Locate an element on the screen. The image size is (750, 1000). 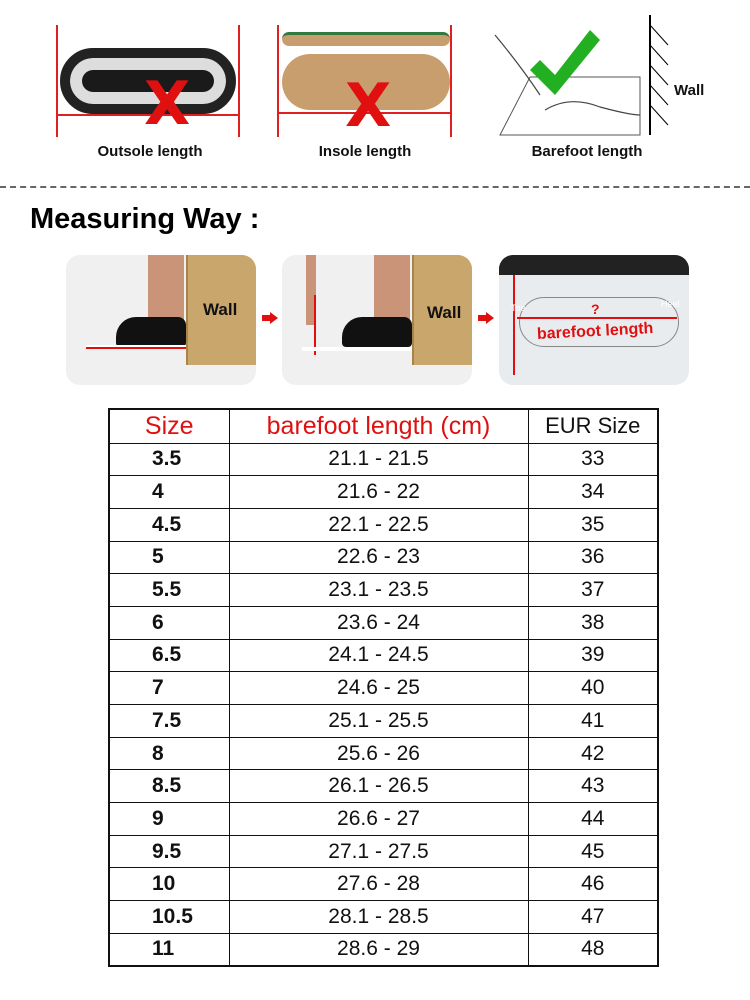
cell-length: 27.1 - 27.5 is located at coordinates (378, 851).